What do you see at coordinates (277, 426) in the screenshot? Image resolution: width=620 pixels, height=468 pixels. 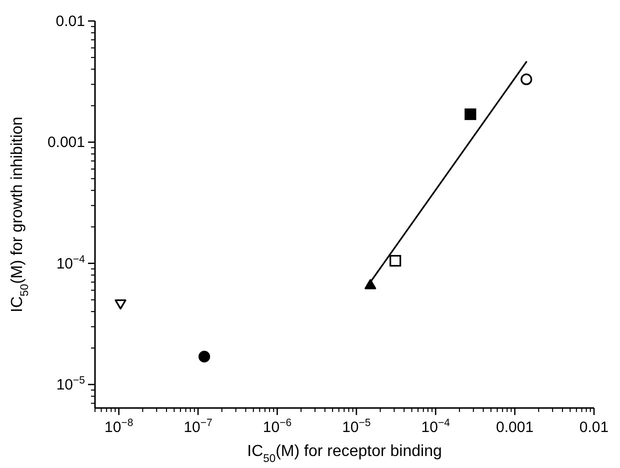 I see `x-tick-label: 10$^{−6}$` at bounding box center [277, 426].